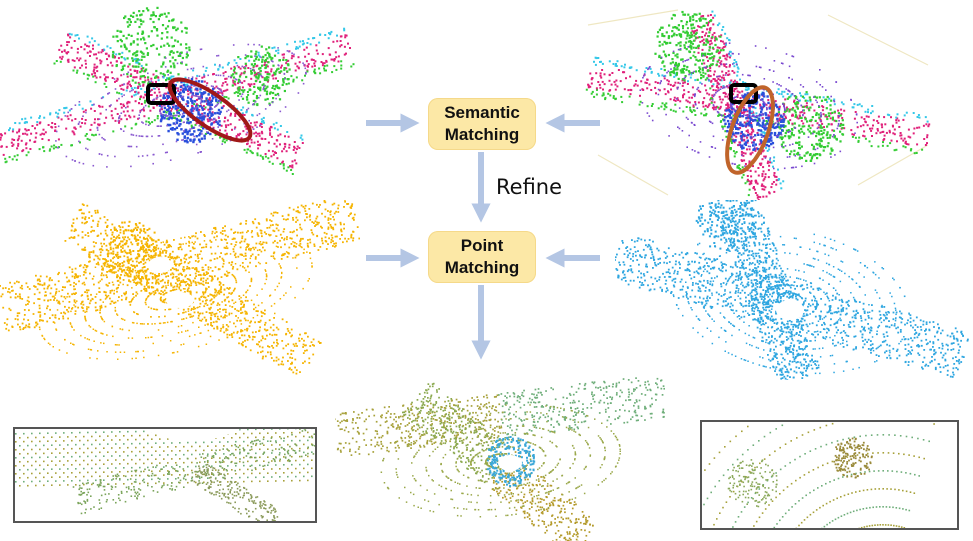 The width and height of the screenshot is (973, 541). I want to click on zoom-inset-right, so click(829, 475).